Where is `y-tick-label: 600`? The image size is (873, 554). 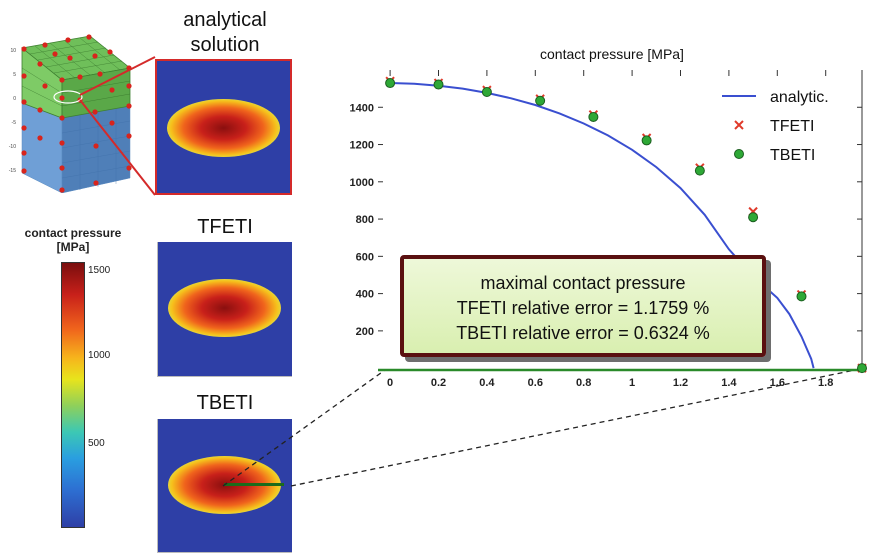
y-tick-label: 600 is located at coordinates (365, 257).